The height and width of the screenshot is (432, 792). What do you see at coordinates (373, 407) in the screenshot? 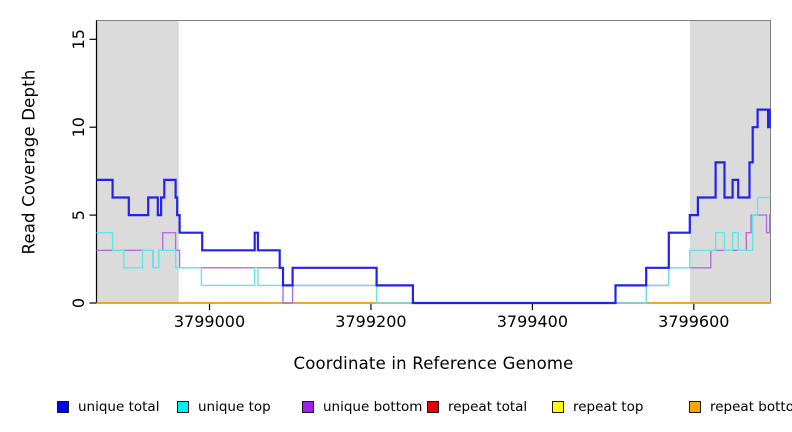
I see `legend-label: unique bottom` at bounding box center [373, 407].